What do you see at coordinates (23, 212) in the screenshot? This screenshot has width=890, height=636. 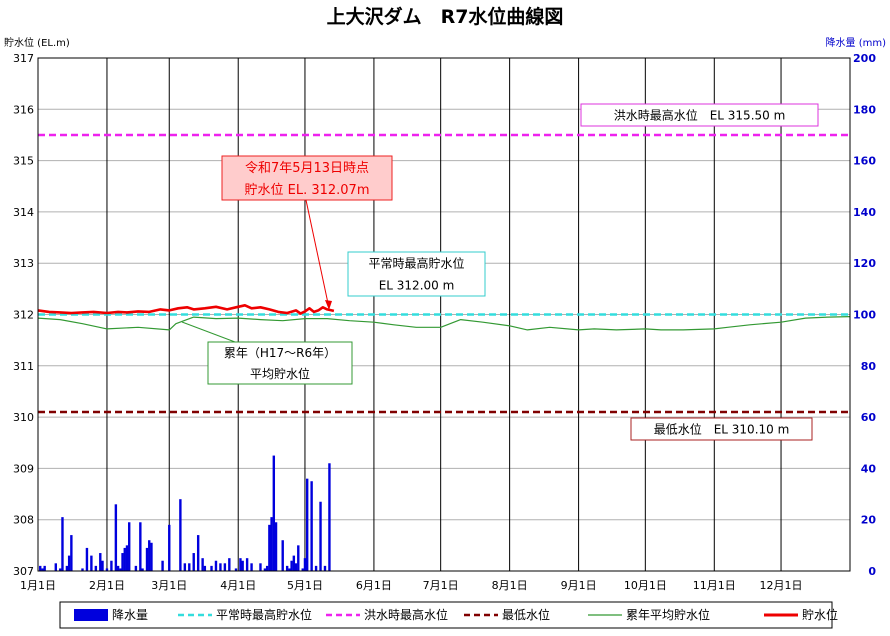 I see `y-left-tick-label: 314` at bounding box center [23, 212].